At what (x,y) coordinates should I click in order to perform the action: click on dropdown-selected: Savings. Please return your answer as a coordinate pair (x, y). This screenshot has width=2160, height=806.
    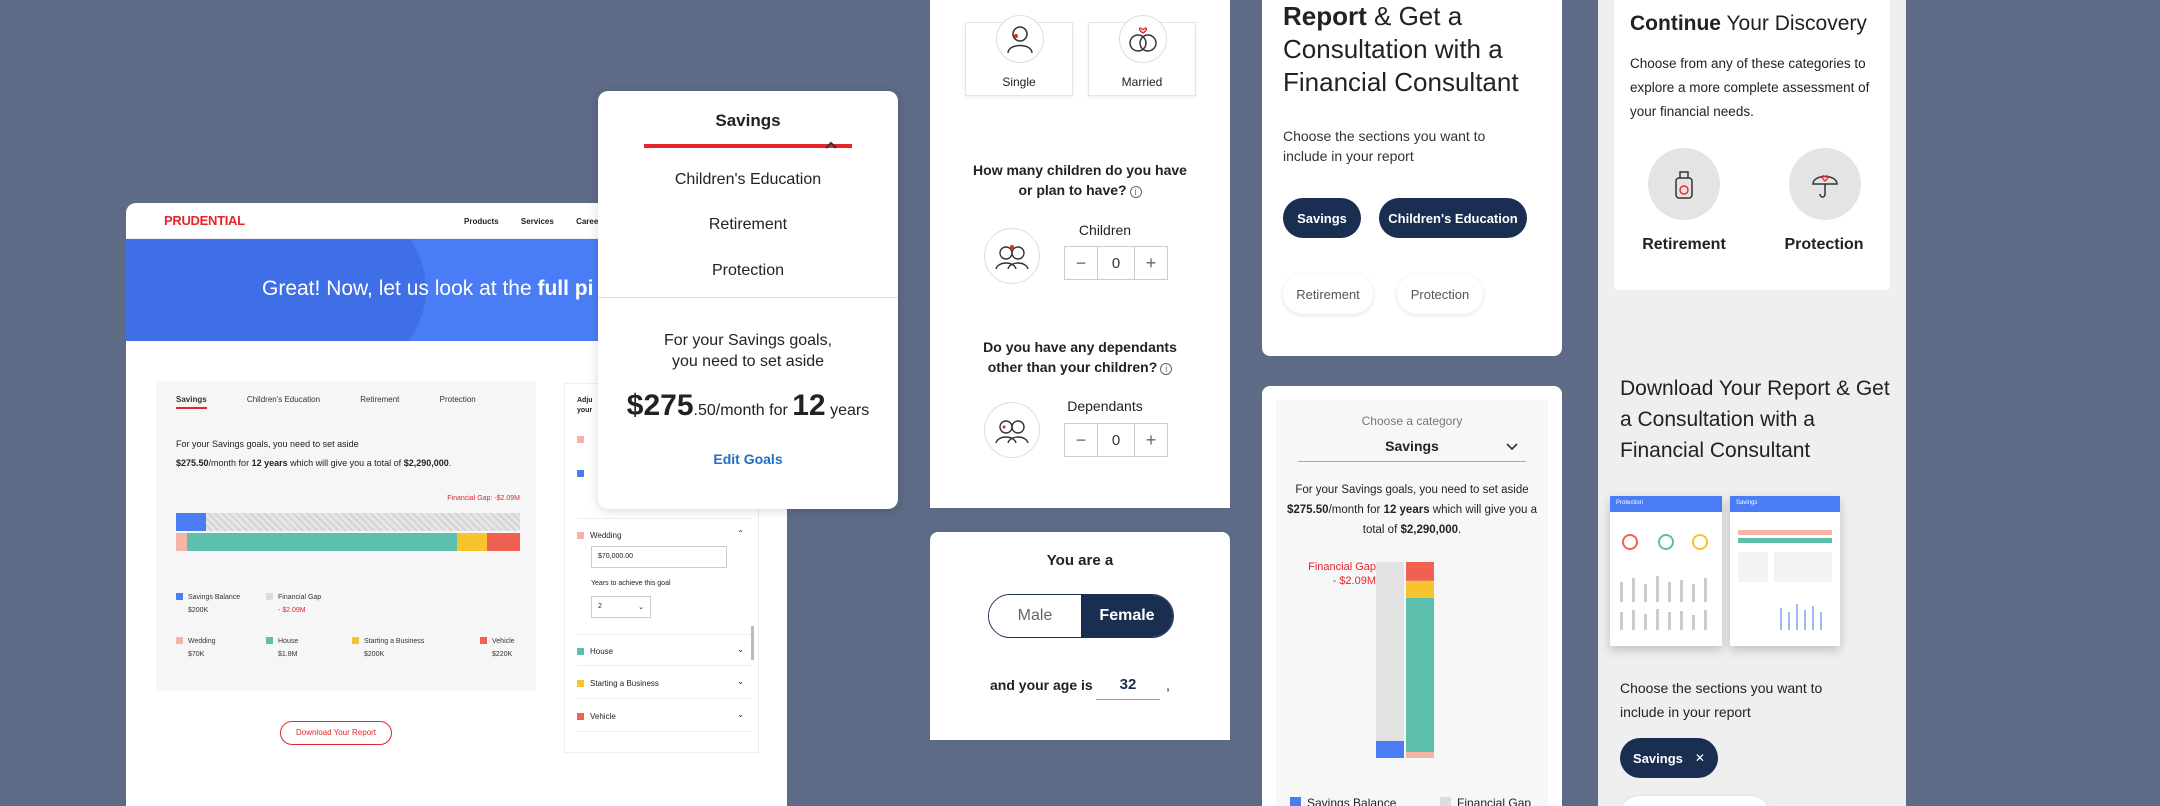
    Looking at the image, I should click on (748, 120).